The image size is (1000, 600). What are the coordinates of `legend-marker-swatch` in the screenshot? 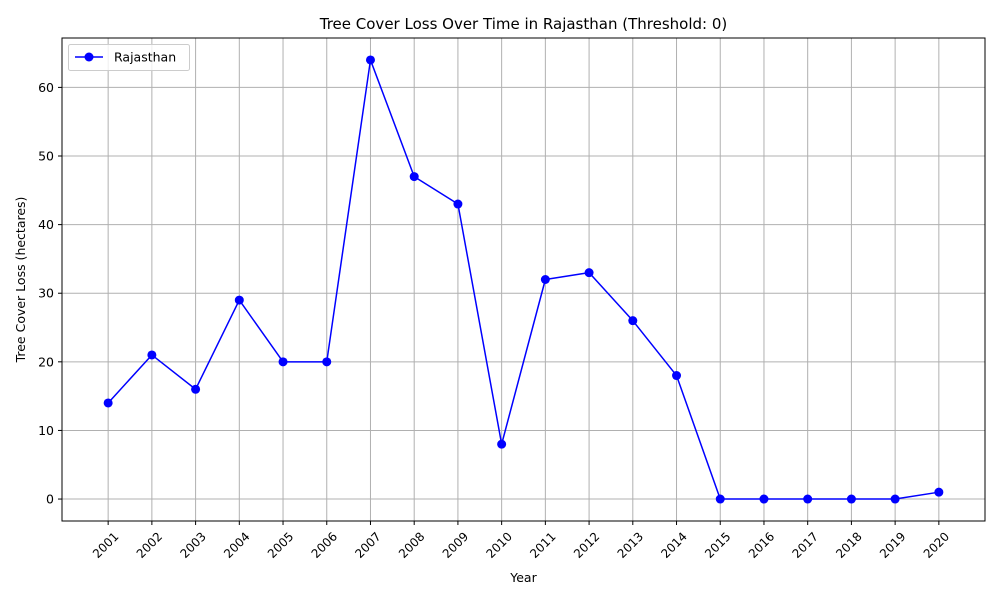 It's located at (89, 57).